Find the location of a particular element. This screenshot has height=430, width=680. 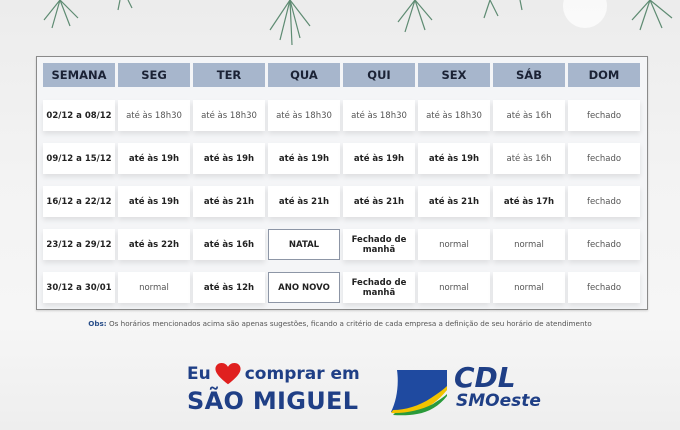

hours-cell: até às 22h is located at coordinates (154, 244).